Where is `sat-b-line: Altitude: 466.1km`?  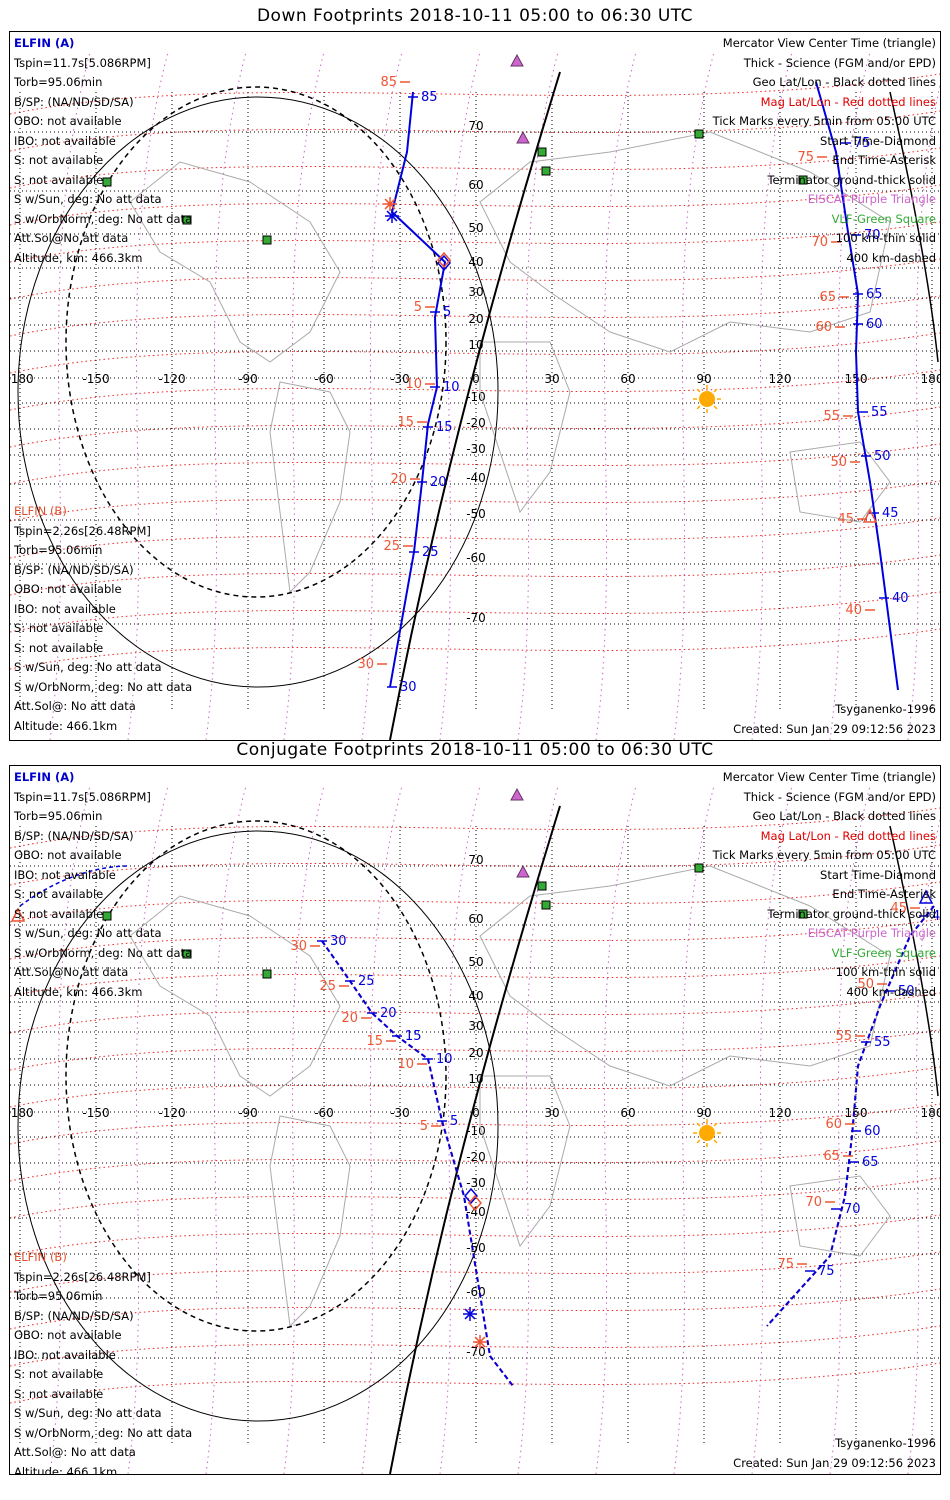
sat-b-line: Altitude: 466.1km is located at coordinates (66, 1469).